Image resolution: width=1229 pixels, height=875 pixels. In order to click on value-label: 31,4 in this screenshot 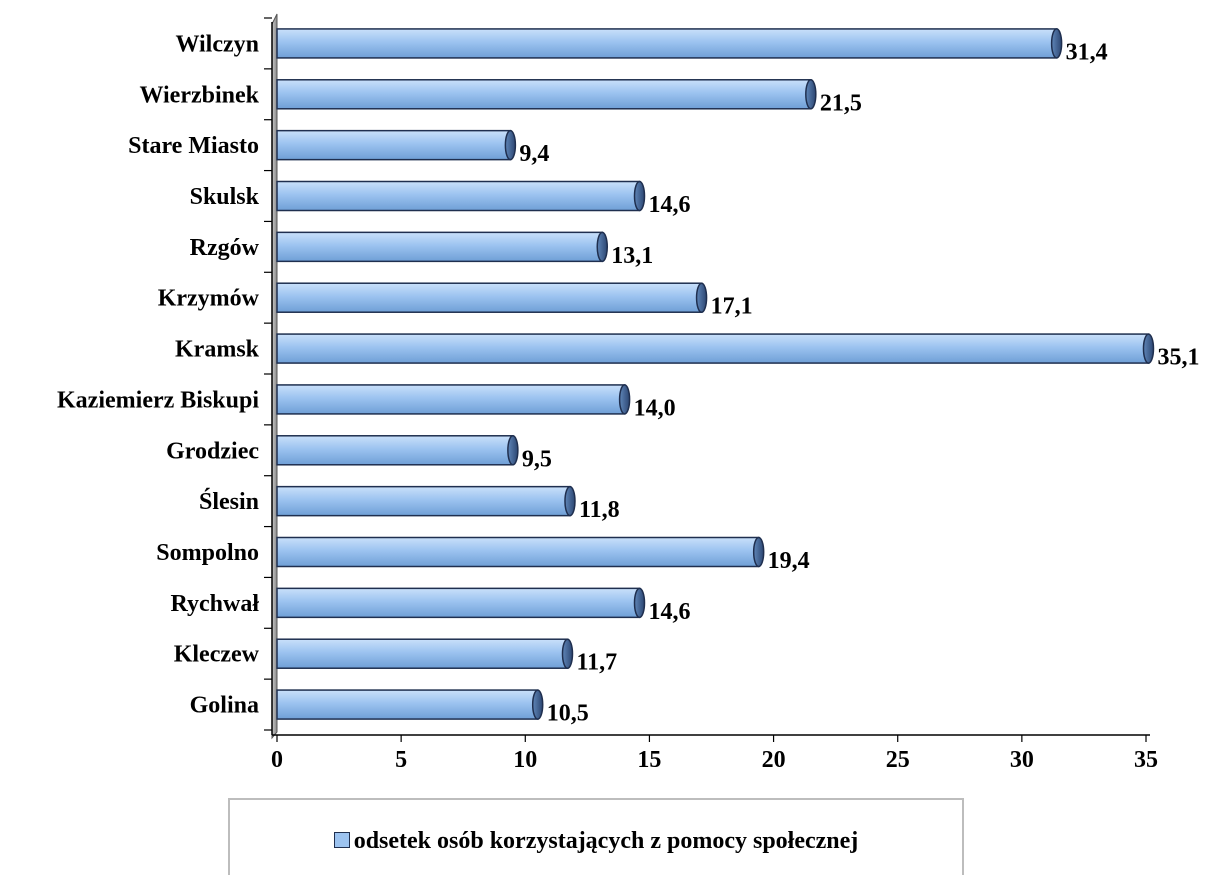, I will do `click(1087, 52)`.